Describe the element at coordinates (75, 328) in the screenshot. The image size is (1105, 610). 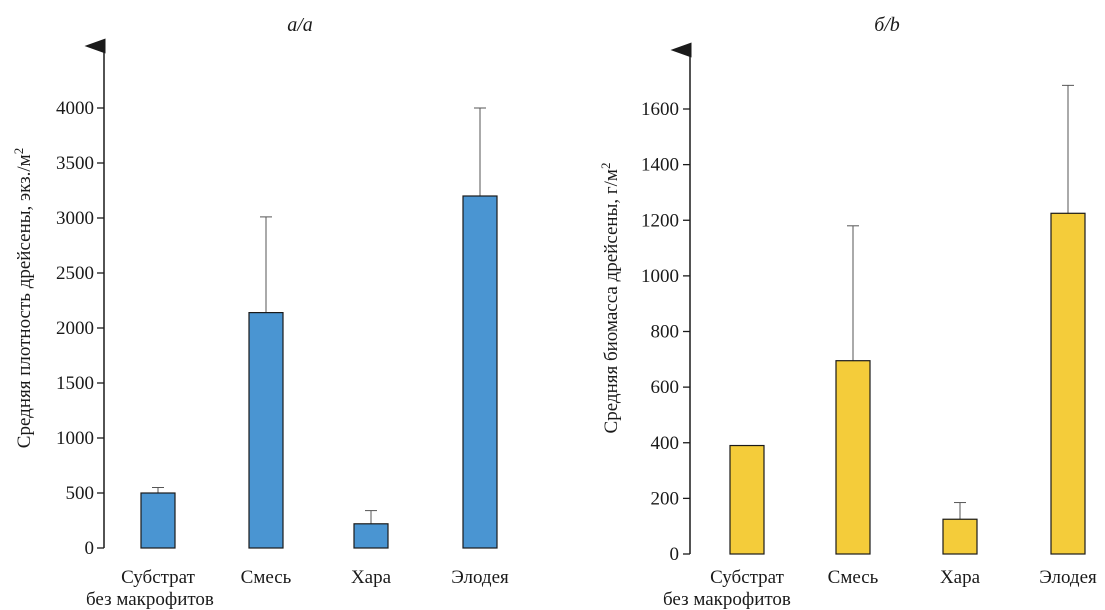
I see `y-tick-label-a: 2000` at that location.